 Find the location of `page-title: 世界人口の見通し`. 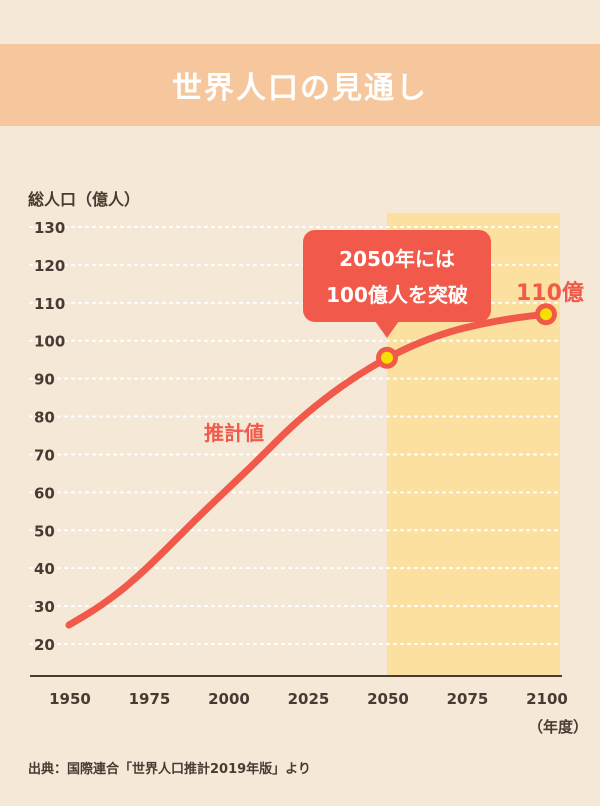

page-title: 世界人口の見通し is located at coordinates (300, 88).